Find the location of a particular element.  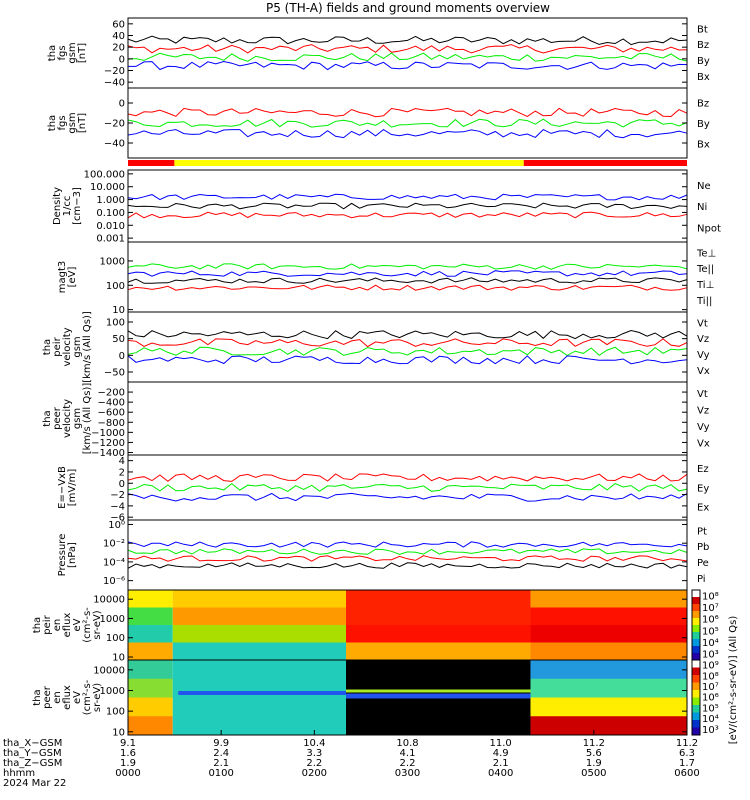

y-tick-label: 60 is located at coordinates (118, 24).